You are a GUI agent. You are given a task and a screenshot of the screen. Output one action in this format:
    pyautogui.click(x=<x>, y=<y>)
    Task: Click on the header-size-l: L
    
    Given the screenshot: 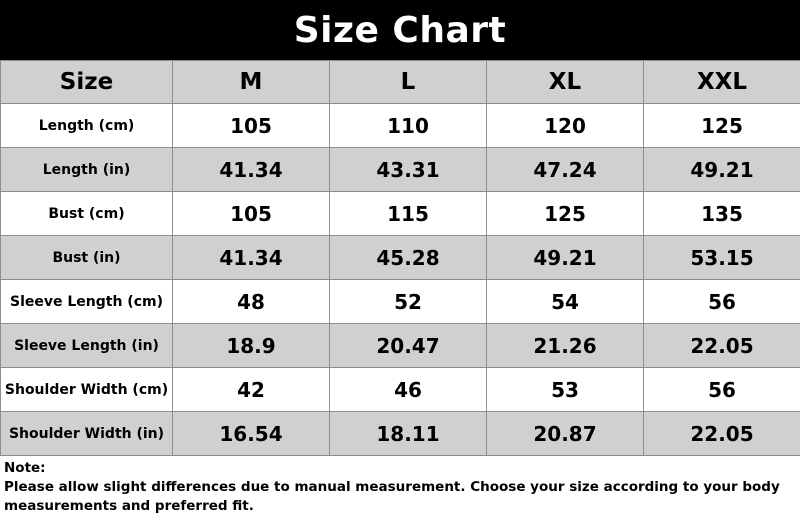 What is the action you would take?
    pyautogui.click(x=408, y=82)
    